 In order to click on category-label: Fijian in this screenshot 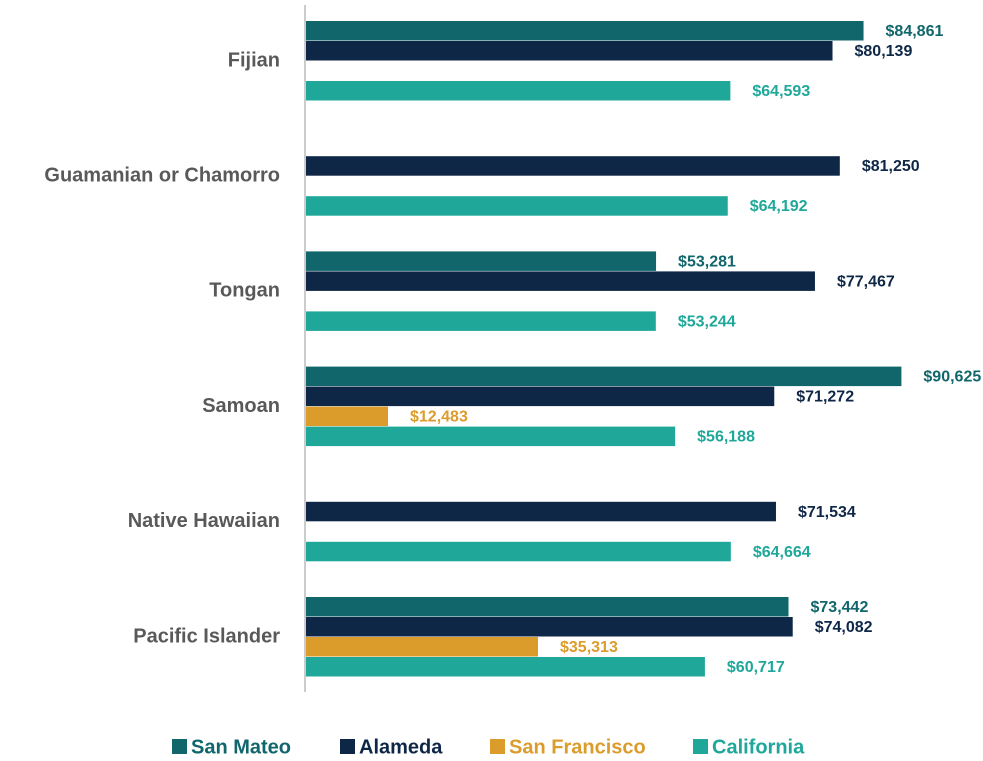, I will do `click(254, 60)`.